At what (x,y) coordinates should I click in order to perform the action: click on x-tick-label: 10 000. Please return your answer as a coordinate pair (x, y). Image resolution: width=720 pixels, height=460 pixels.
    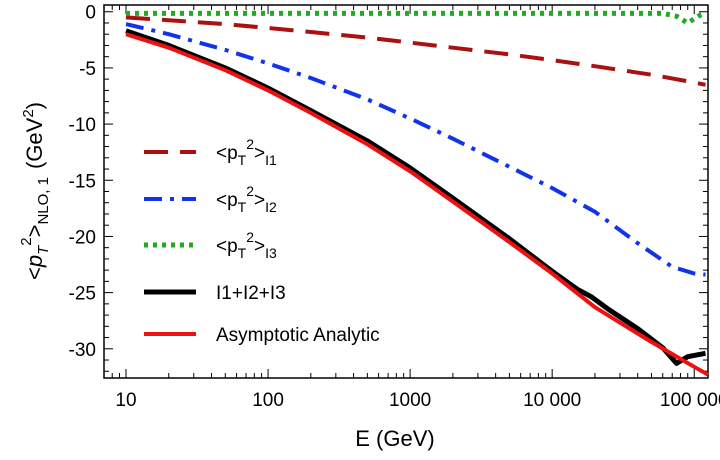
    Looking at the image, I should click on (552, 400).